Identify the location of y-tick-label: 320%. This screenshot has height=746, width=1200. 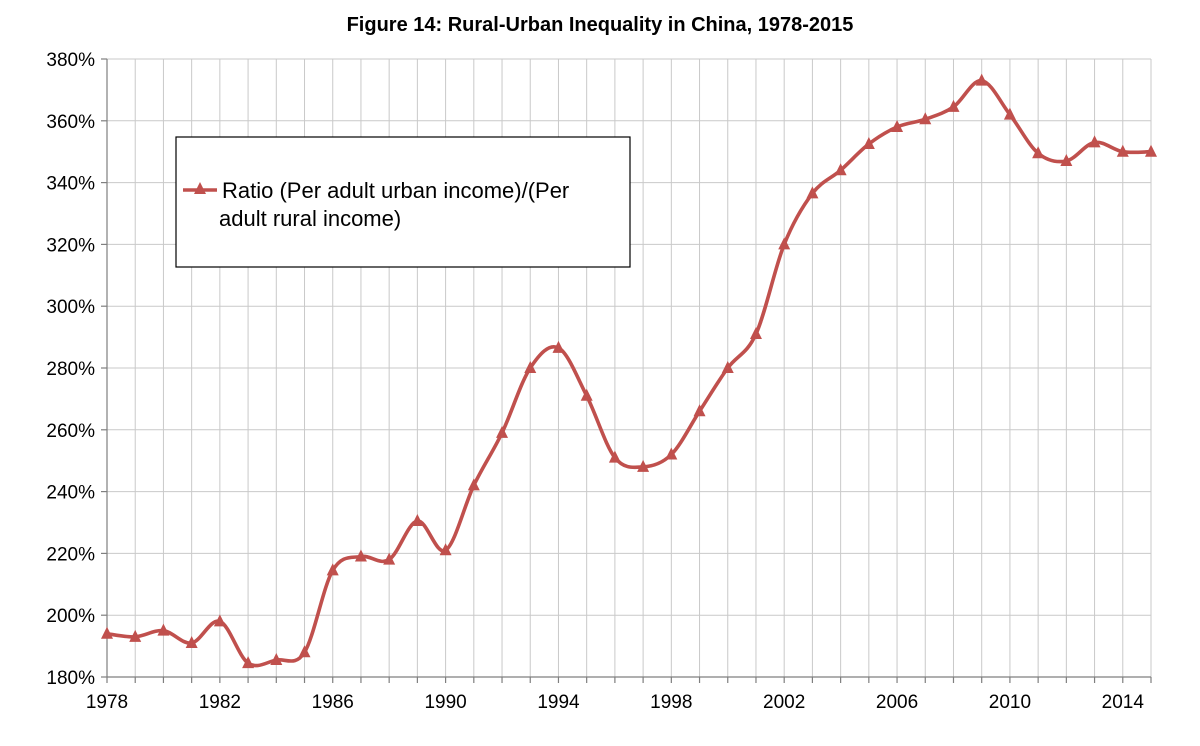
(70, 245).